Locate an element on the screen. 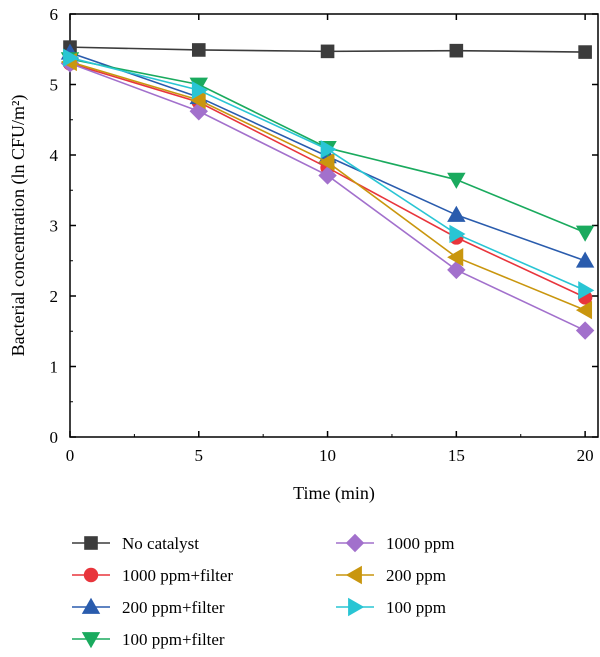 Image resolution: width=600 pixels, height=657 pixels. y-tick-label: 2 is located at coordinates (54, 296).